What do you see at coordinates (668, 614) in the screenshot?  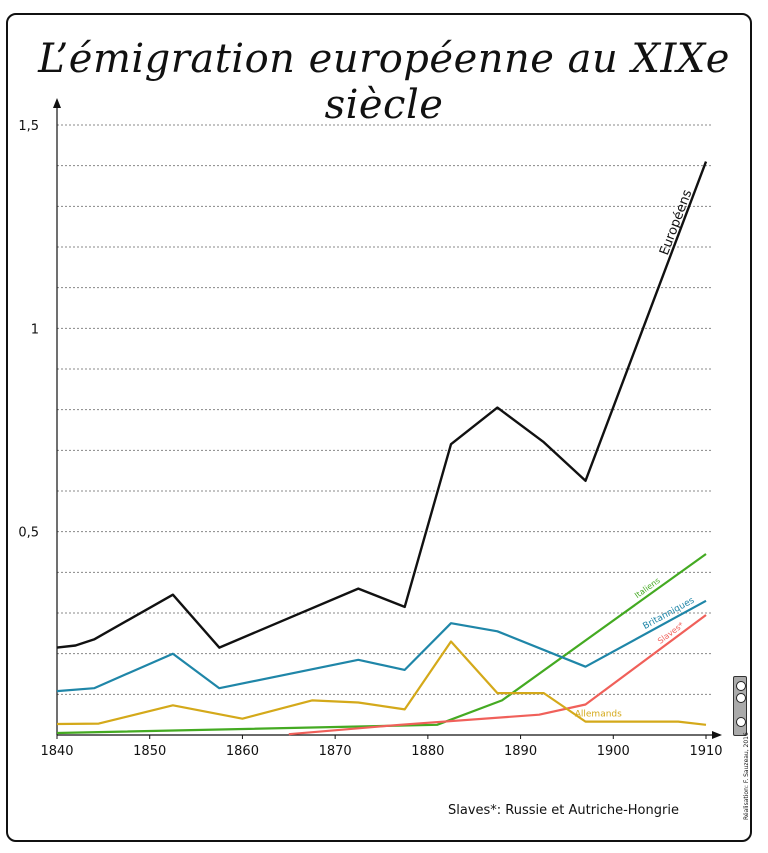 I see `series-label: Britanniques` at bounding box center [668, 614].